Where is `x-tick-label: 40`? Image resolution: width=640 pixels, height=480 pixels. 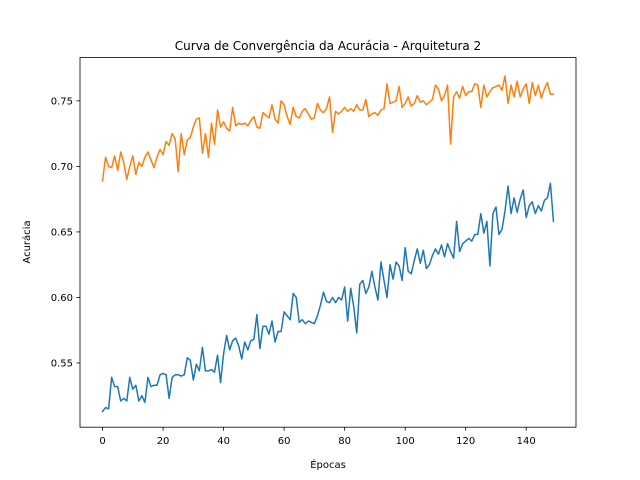
x-tick-label: 40 is located at coordinates (223, 441).